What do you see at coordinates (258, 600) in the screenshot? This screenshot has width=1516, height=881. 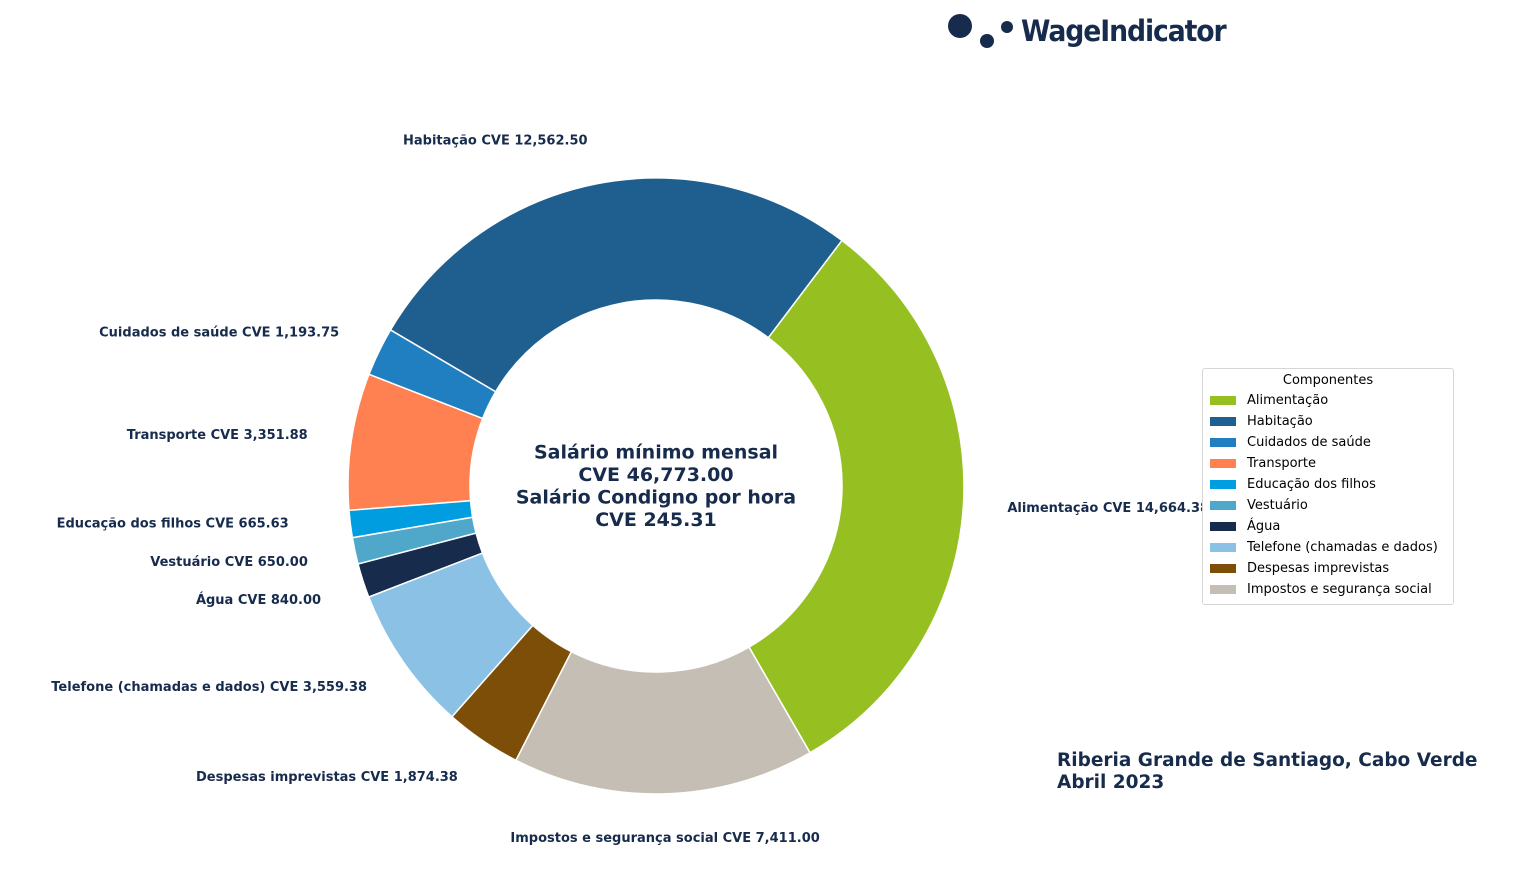 I see `slice-label-agua: Água CVE 840.00` at bounding box center [258, 600].